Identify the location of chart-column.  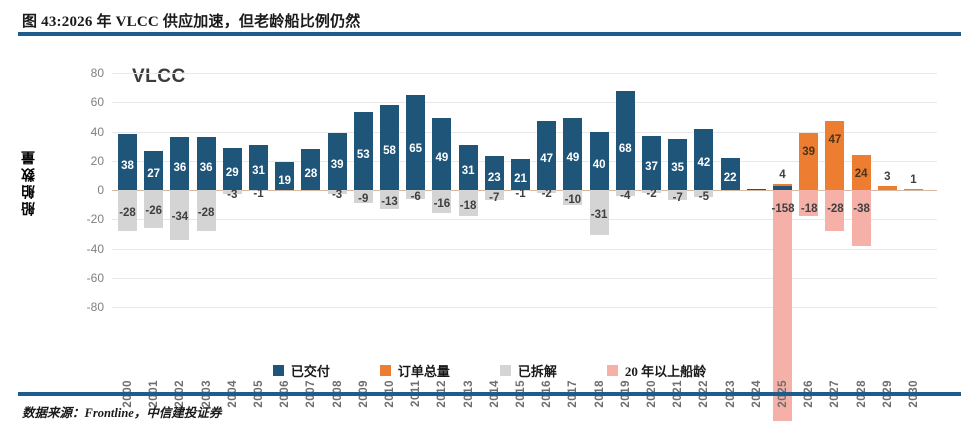
(759, 190).